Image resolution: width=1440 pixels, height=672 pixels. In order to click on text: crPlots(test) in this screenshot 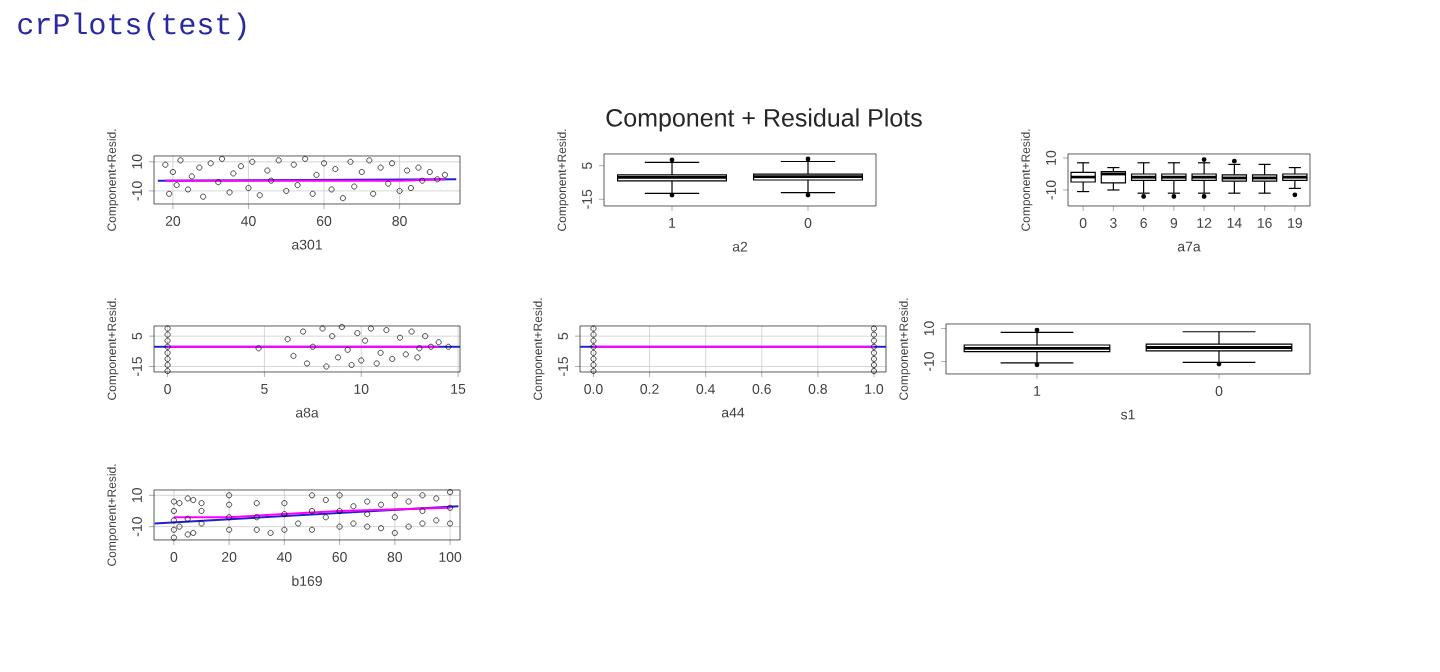, I will do `click(132, 26)`.